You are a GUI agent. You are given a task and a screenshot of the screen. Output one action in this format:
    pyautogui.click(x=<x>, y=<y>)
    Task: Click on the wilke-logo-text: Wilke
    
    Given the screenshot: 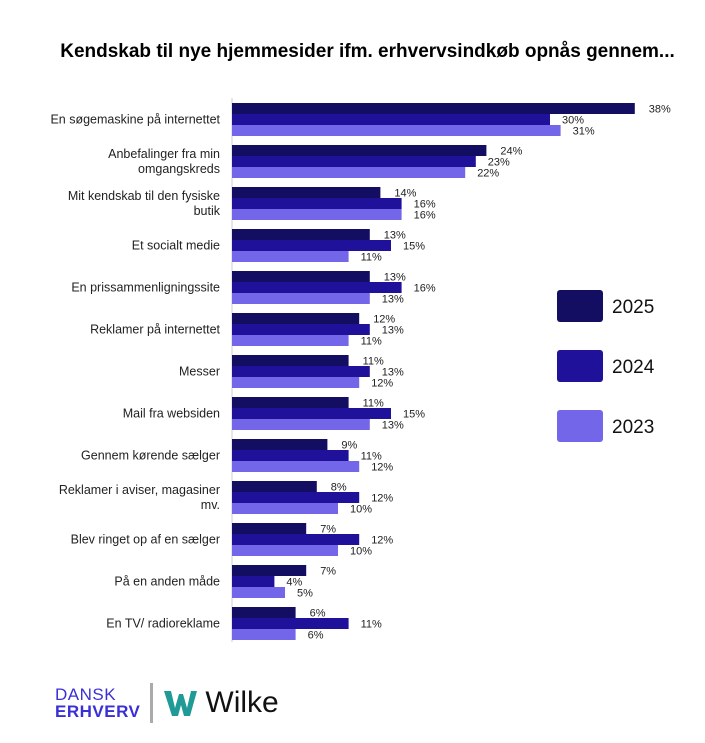 What is the action you would take?
    pyautogui.click(x=242, y=702)
    